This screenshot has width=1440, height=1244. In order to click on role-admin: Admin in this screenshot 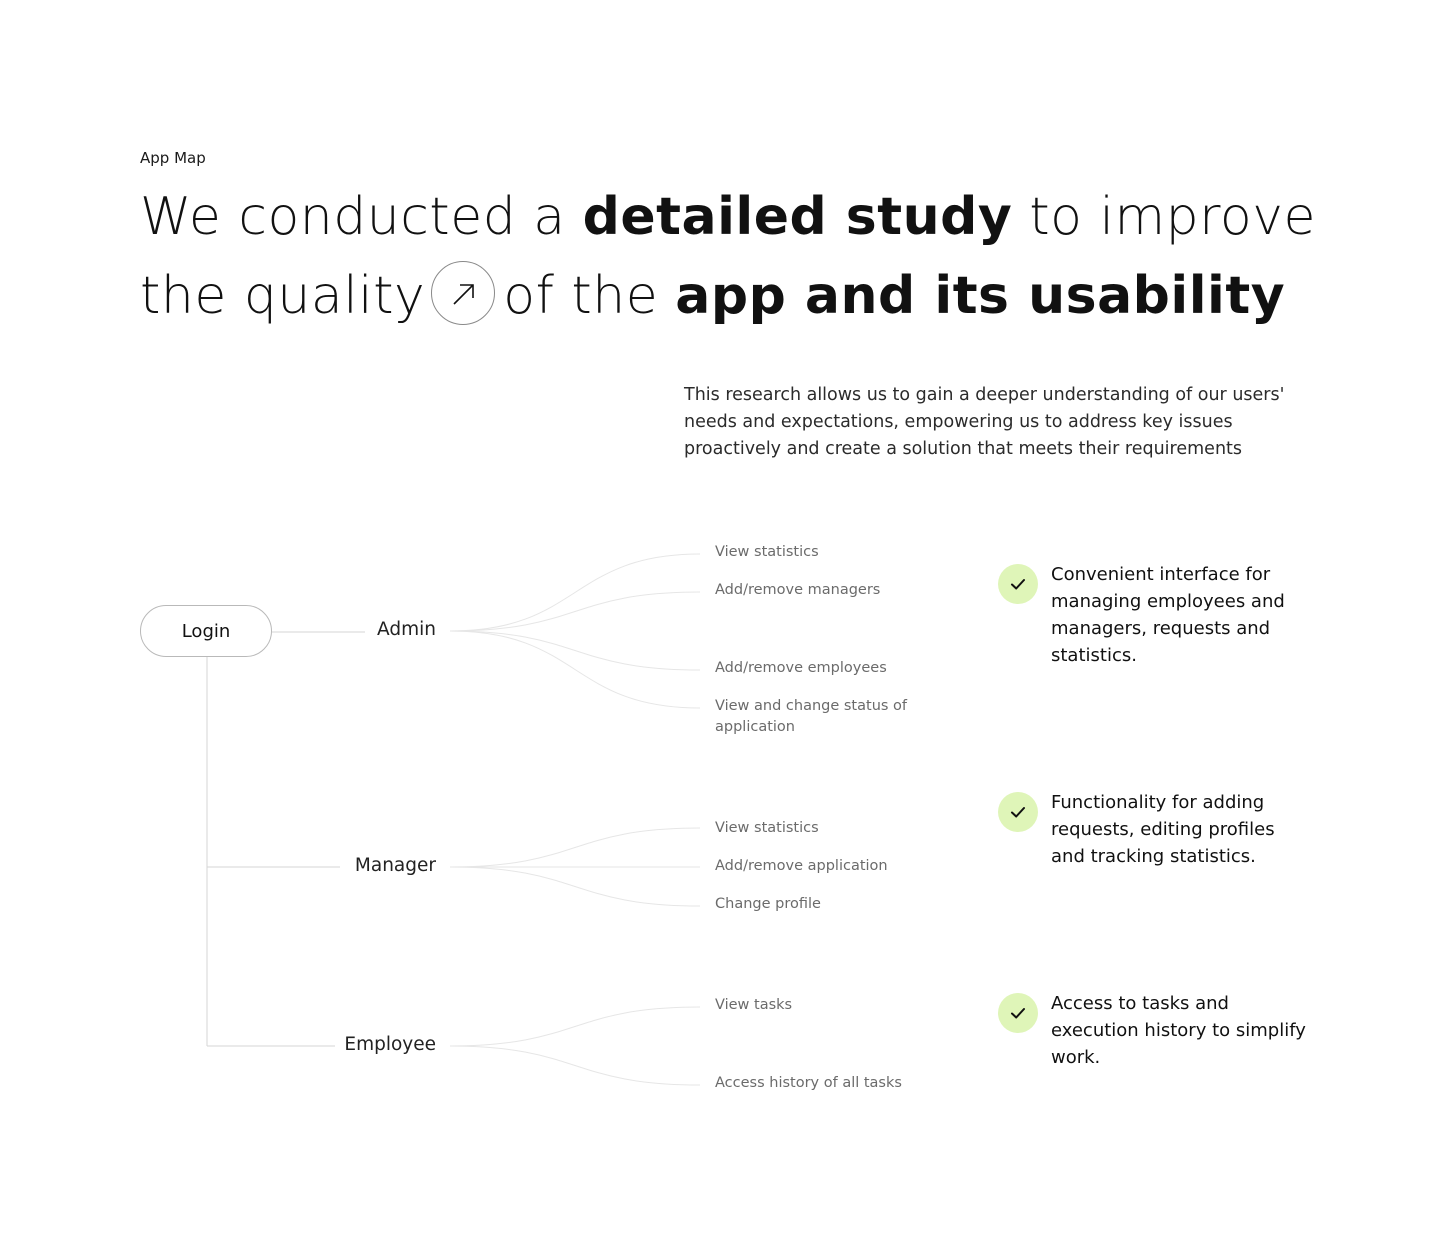, I will do `click(406, 629)`.